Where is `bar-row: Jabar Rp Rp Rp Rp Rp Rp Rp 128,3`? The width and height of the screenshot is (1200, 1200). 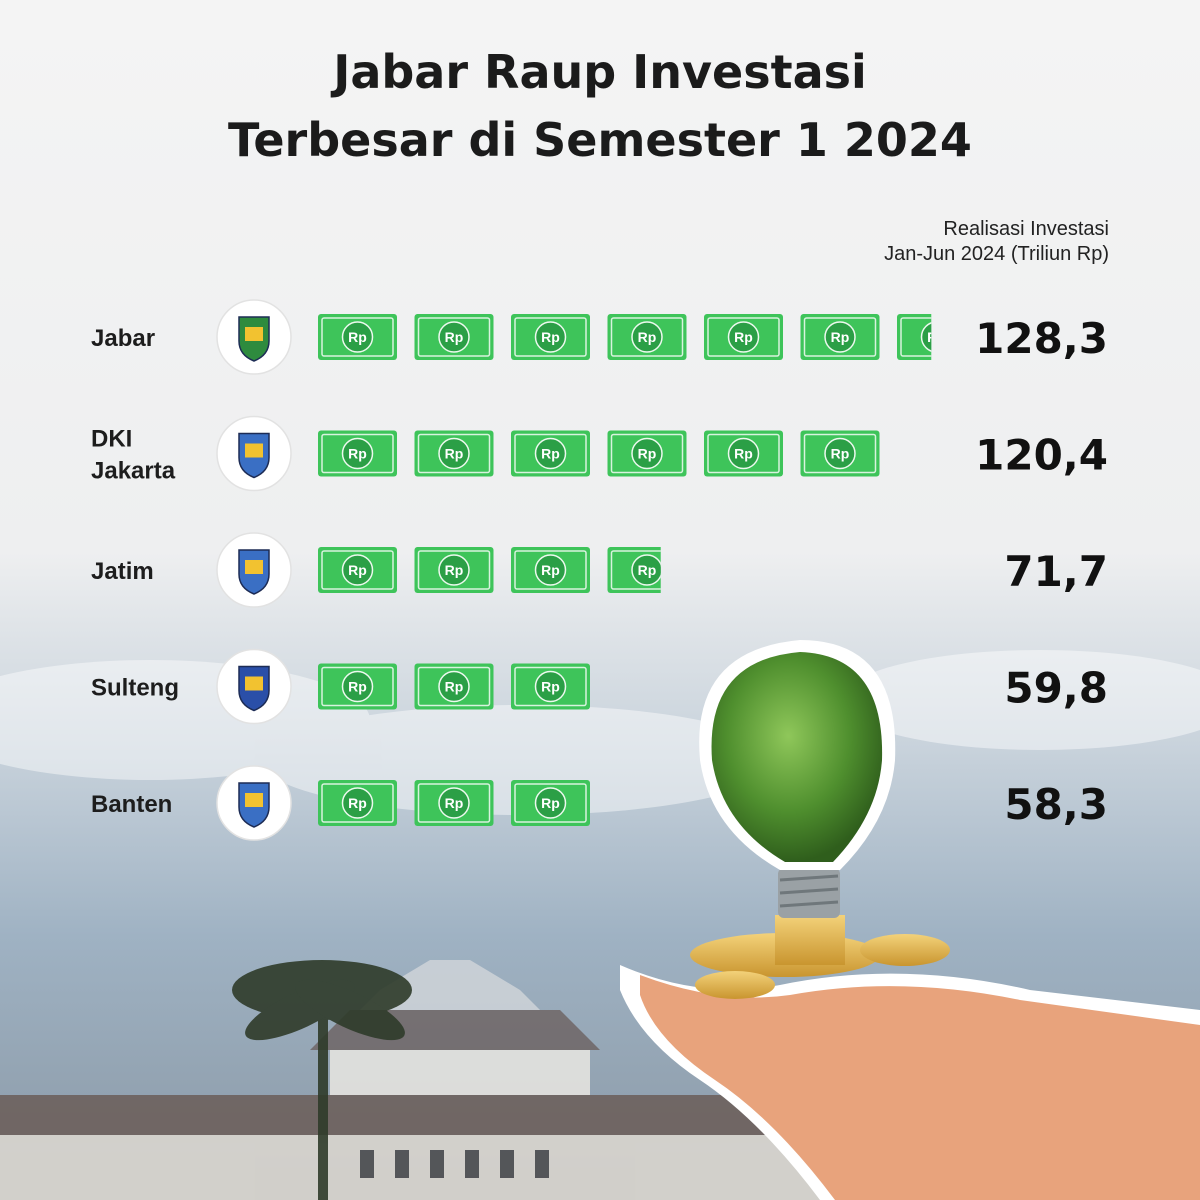
bar-row: Jabar Rp Rp Rp Rp Rp Rp Rp 128,3 is located at coordinates (599, 337).